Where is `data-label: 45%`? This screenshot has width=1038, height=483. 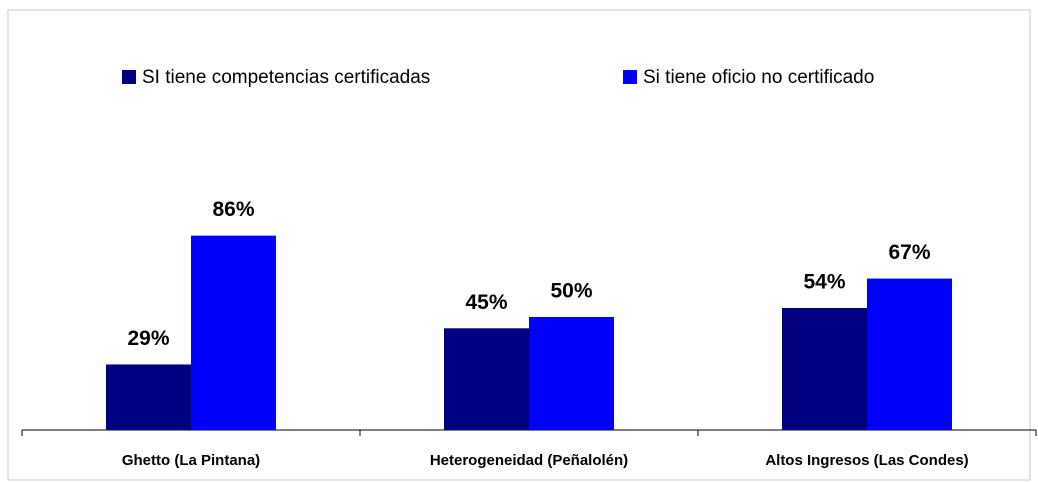
data-label: 45% is located at coordinates (486, 302).